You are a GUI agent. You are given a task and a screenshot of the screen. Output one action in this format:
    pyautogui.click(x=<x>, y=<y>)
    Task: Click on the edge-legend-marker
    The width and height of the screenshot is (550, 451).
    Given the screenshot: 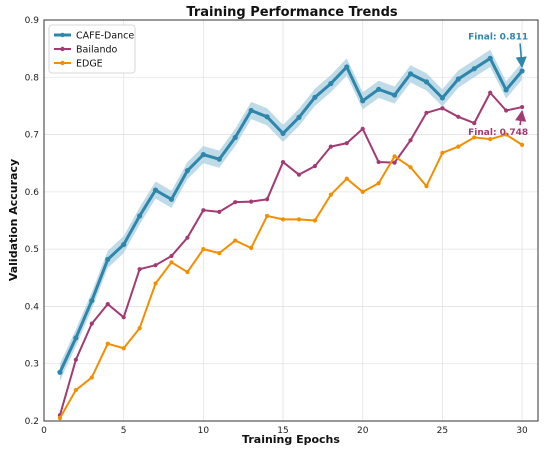 What is the action you would take?
    pyautogui.click(x=62, y=63)
    